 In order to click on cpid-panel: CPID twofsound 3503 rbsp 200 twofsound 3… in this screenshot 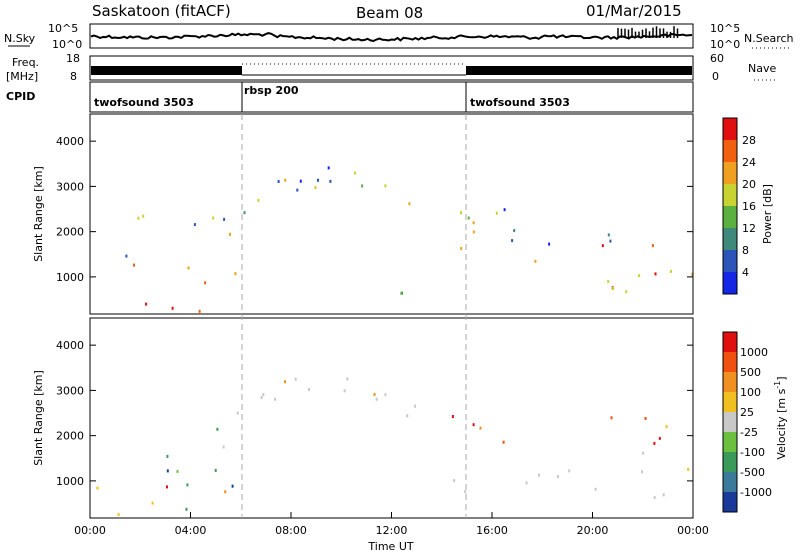, I will do `click(350, 97)`.